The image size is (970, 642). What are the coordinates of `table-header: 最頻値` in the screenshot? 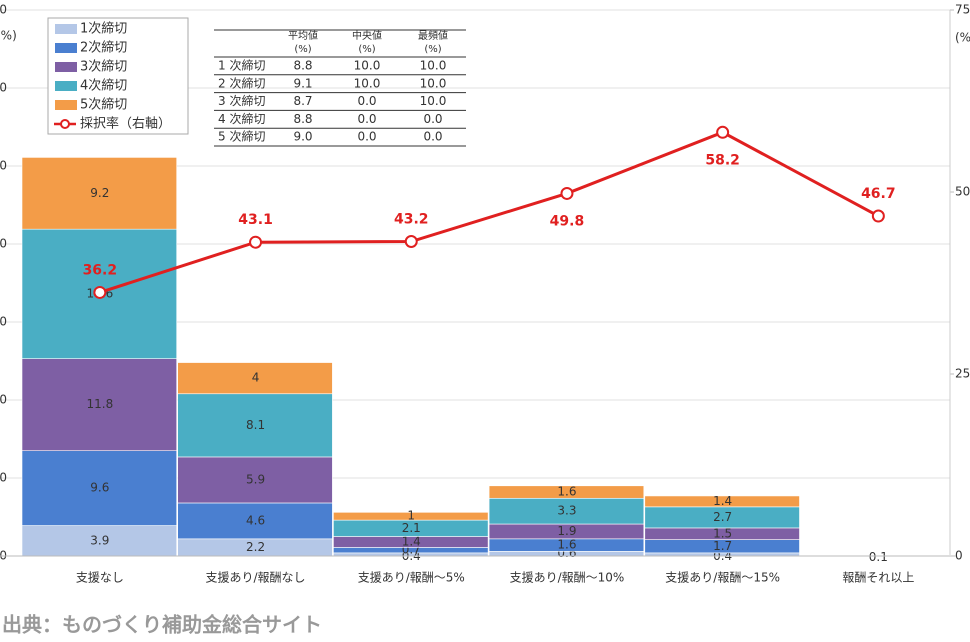 It's located at (433, 35).